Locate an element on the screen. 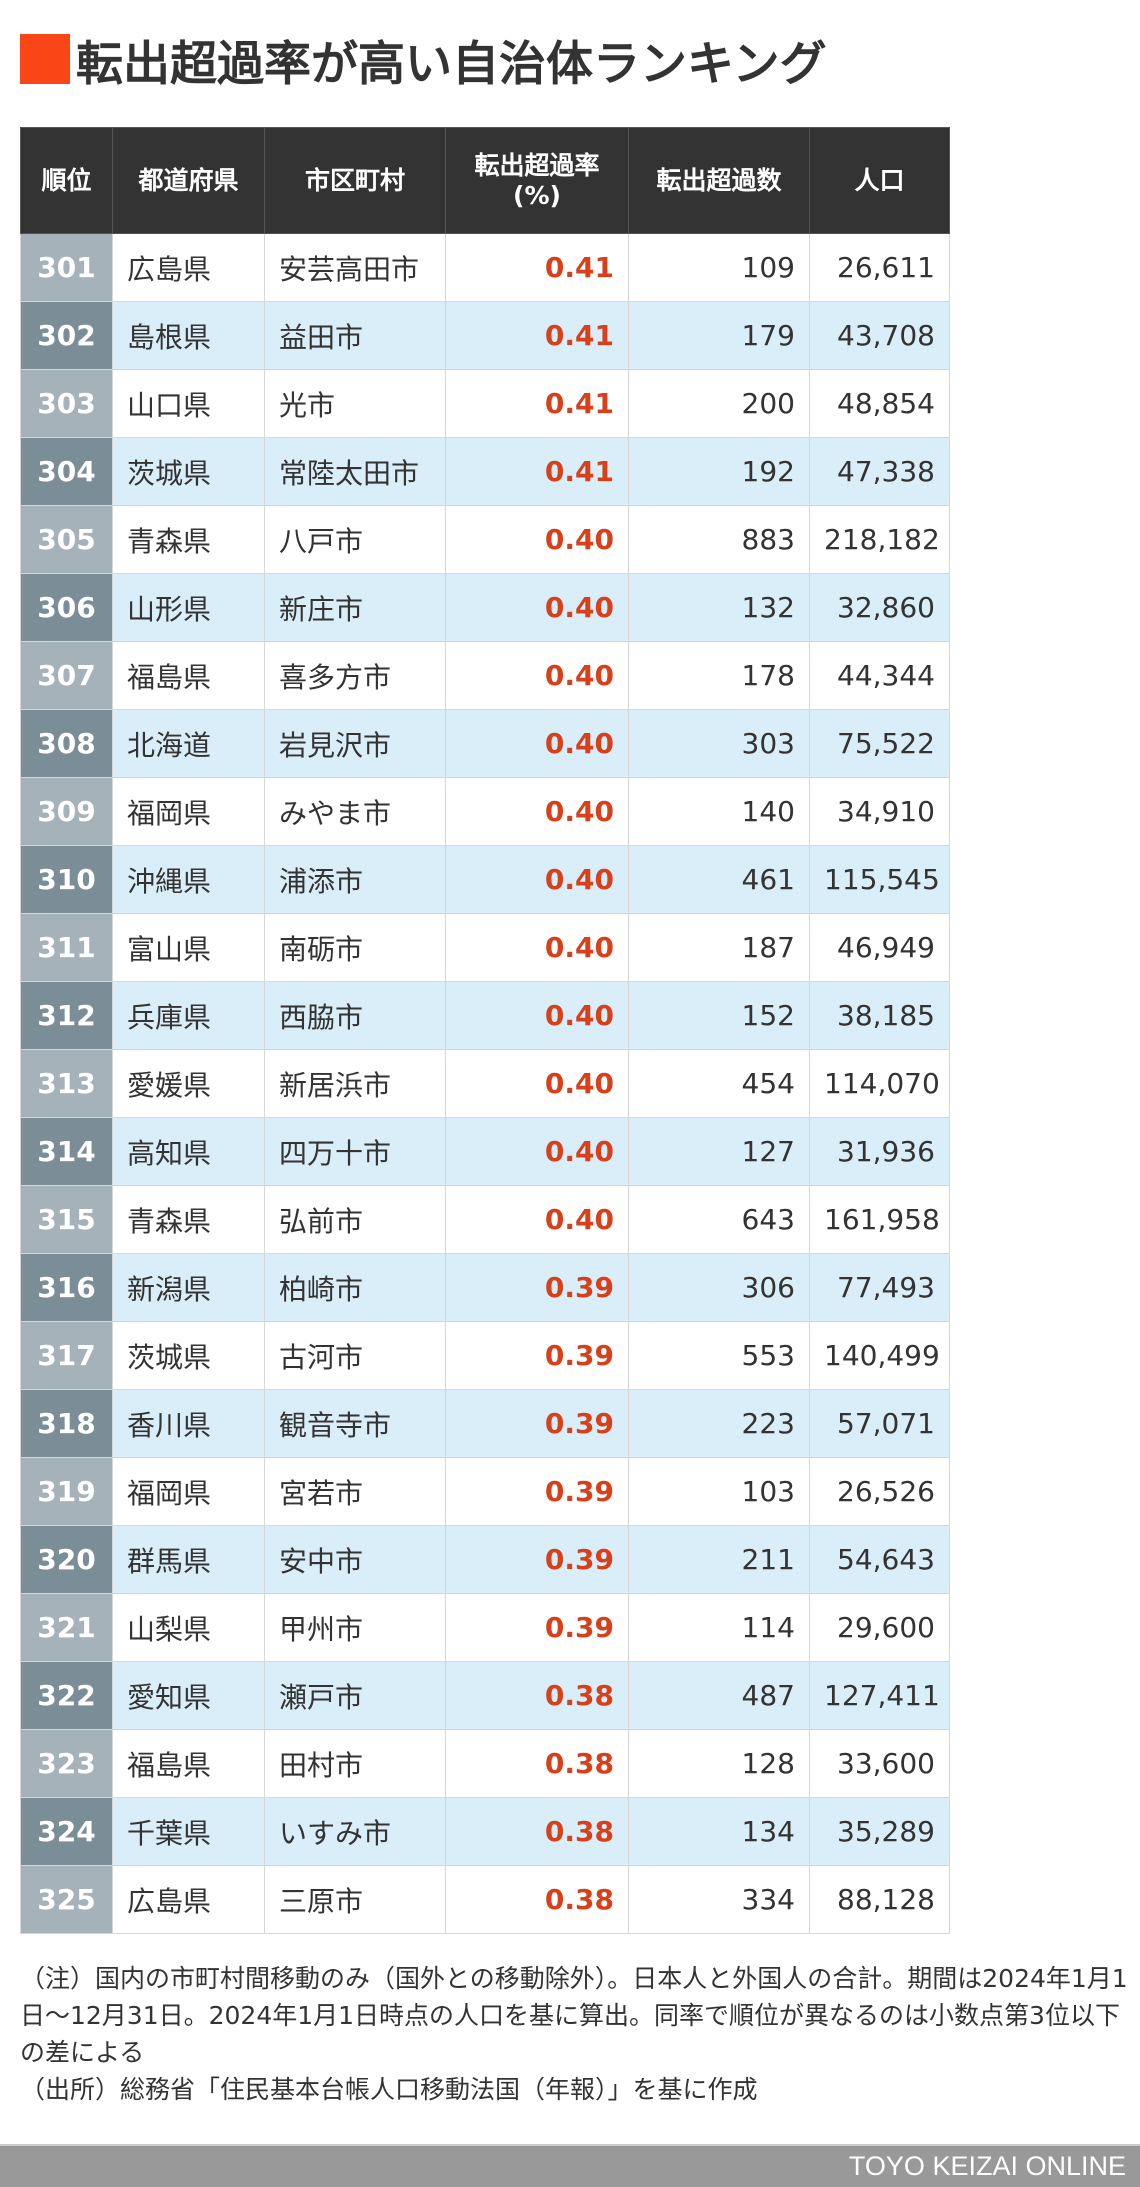 This screenshot has width=1140, height=2187. cell-population: 127,411 is located at coordinates (879, 1695).